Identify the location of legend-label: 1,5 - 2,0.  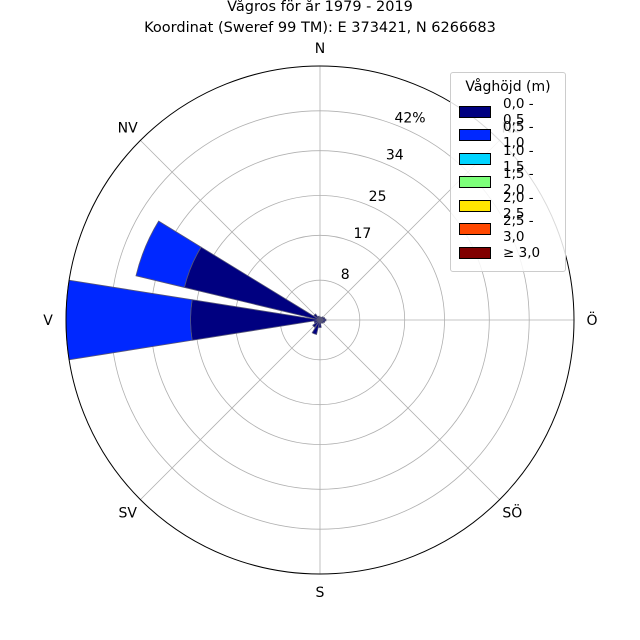
(518, 182).